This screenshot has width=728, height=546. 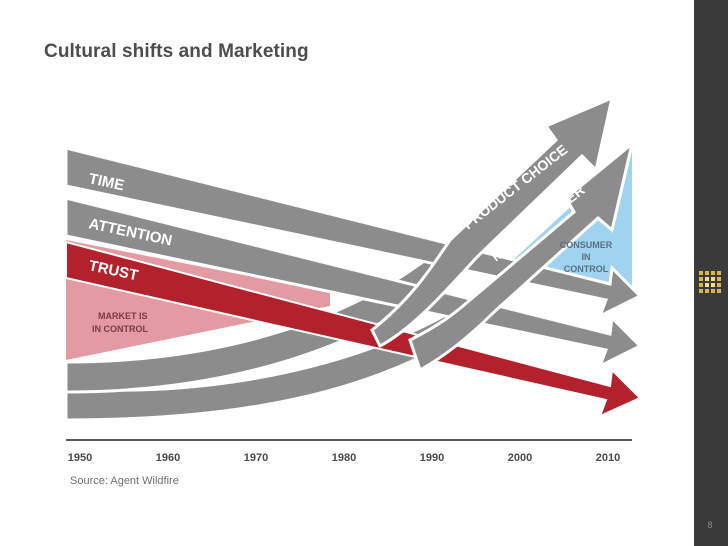 What do you see at coordinates (168, 458) in the screenshot?
I see `year-1960: 1960` at bounding box center [168, 458].